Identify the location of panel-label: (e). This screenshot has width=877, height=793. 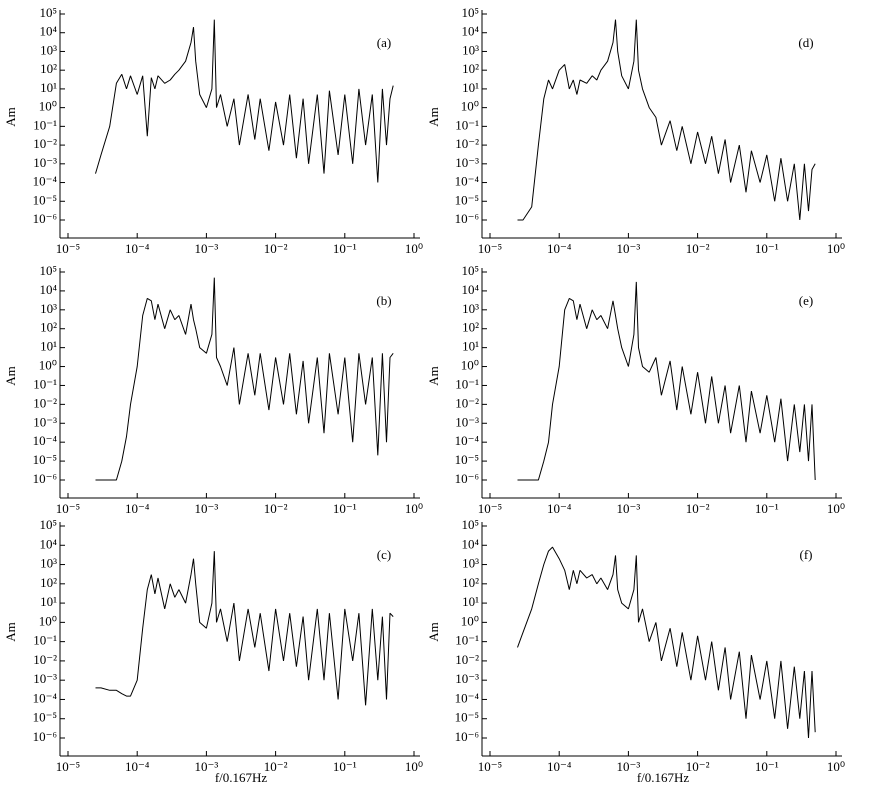
(806, 300).